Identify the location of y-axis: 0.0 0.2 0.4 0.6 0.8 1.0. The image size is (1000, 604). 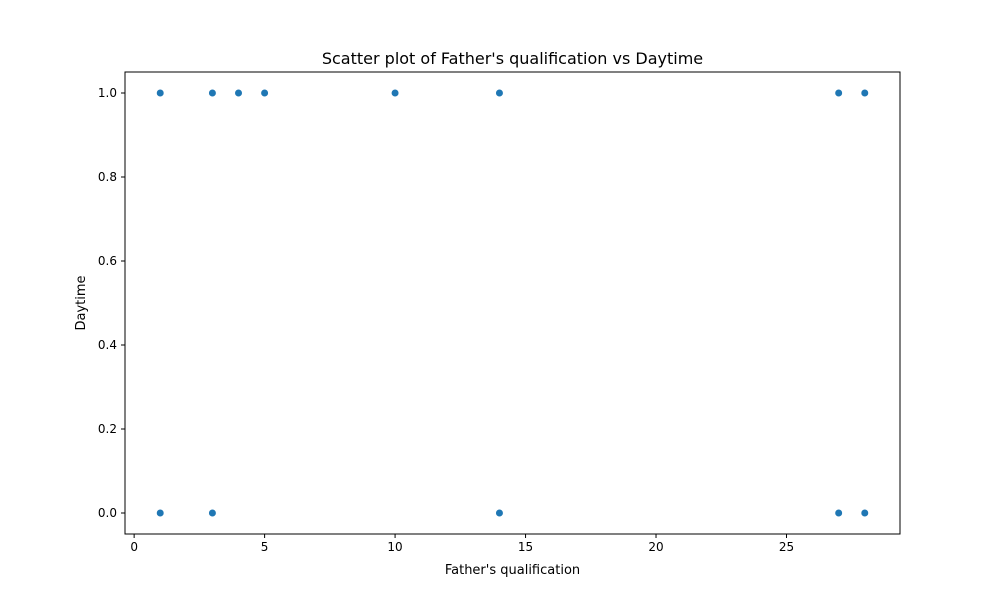
(111, 303).